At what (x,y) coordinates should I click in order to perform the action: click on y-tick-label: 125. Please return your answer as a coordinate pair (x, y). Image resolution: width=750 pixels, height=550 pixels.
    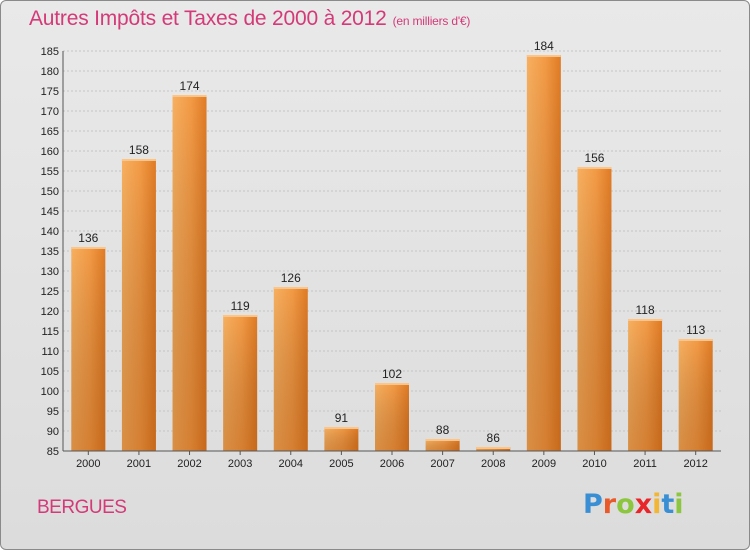
    Looking at the image, I should click on (50, 292).